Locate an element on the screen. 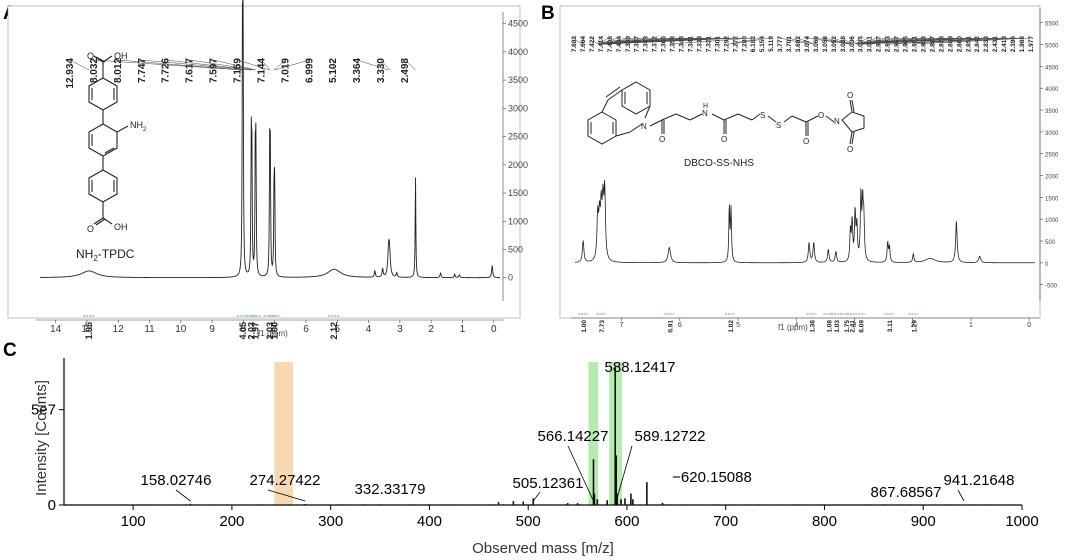 This screenshot has width=1065, height=560. integral-value: 1.36 is located at coordinates (812, 326).